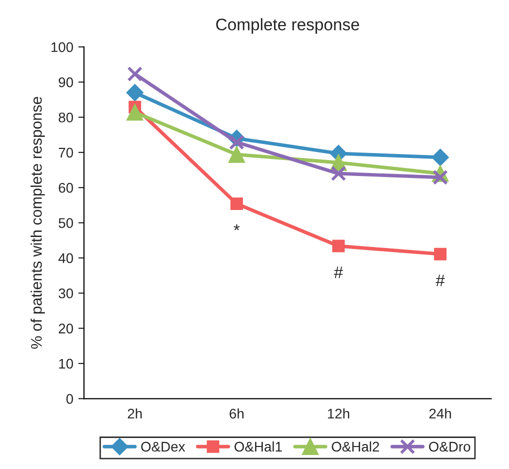  I want to click on y-axis-title: % of patients with complete response, so click(37, 222).